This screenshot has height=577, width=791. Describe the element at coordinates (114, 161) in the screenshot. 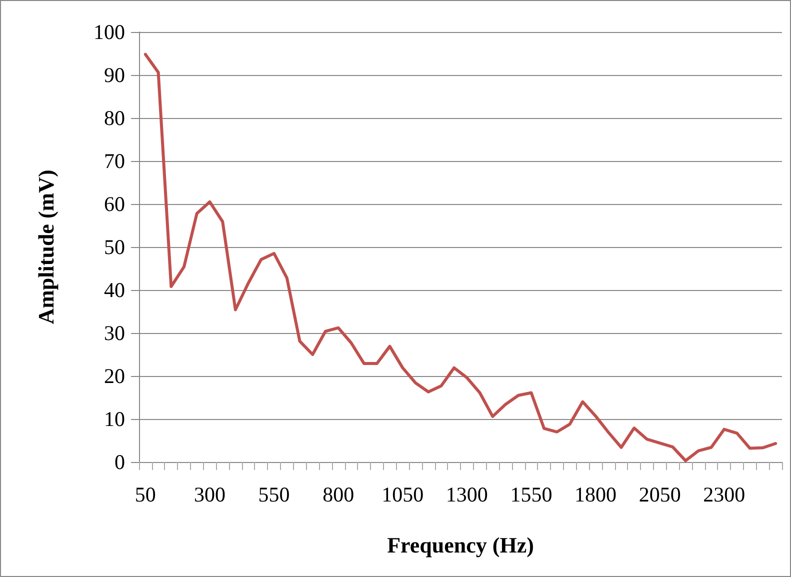

I see `y-tick-label: 70` at that location.